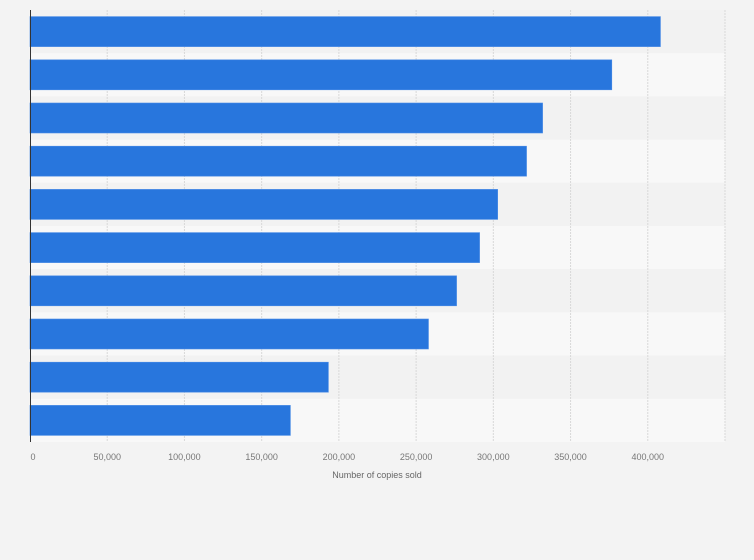 The image size is (754, 560). I want to click on x-tick-label: 50,000, so click(107, 457).